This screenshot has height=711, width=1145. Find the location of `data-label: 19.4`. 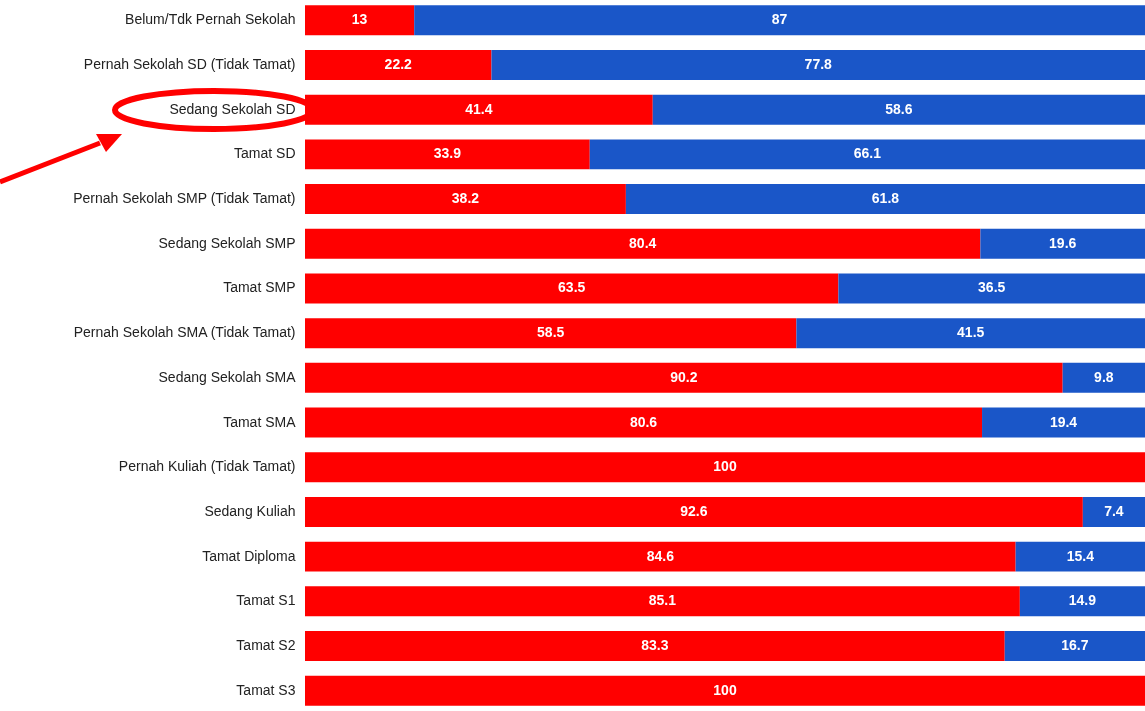

data-label: 19.4 is located at coordinates (1063, 421).